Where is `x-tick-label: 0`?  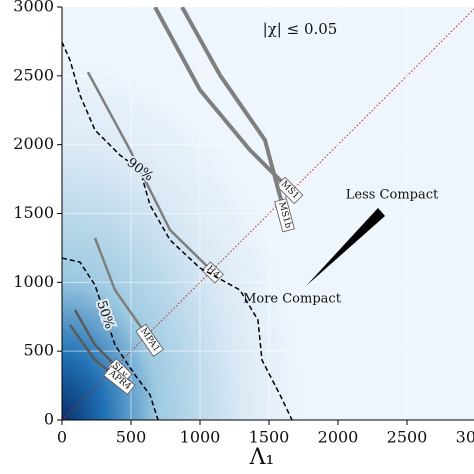 x-tick-label: 0 is located at coordinates (62, 437).